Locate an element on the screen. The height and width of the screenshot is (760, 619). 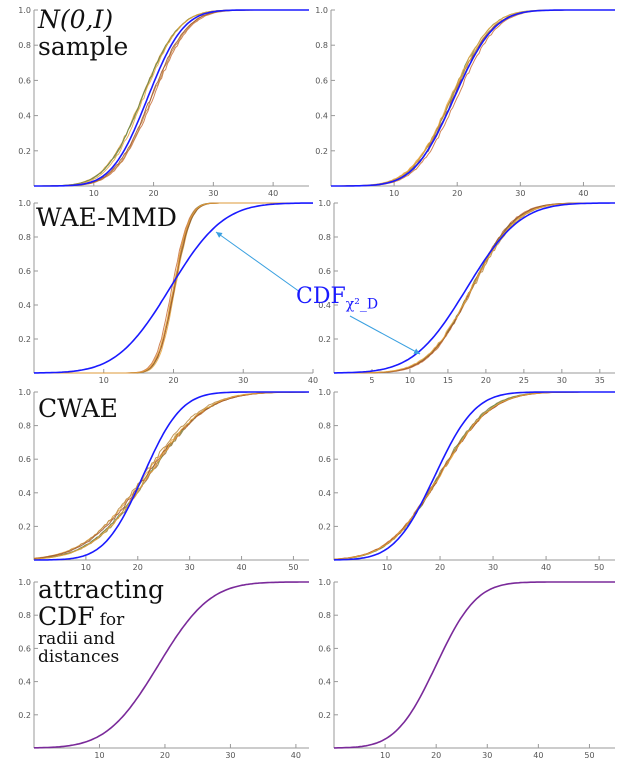
row4-label-line2b: for is located at coordinates (112, 620).